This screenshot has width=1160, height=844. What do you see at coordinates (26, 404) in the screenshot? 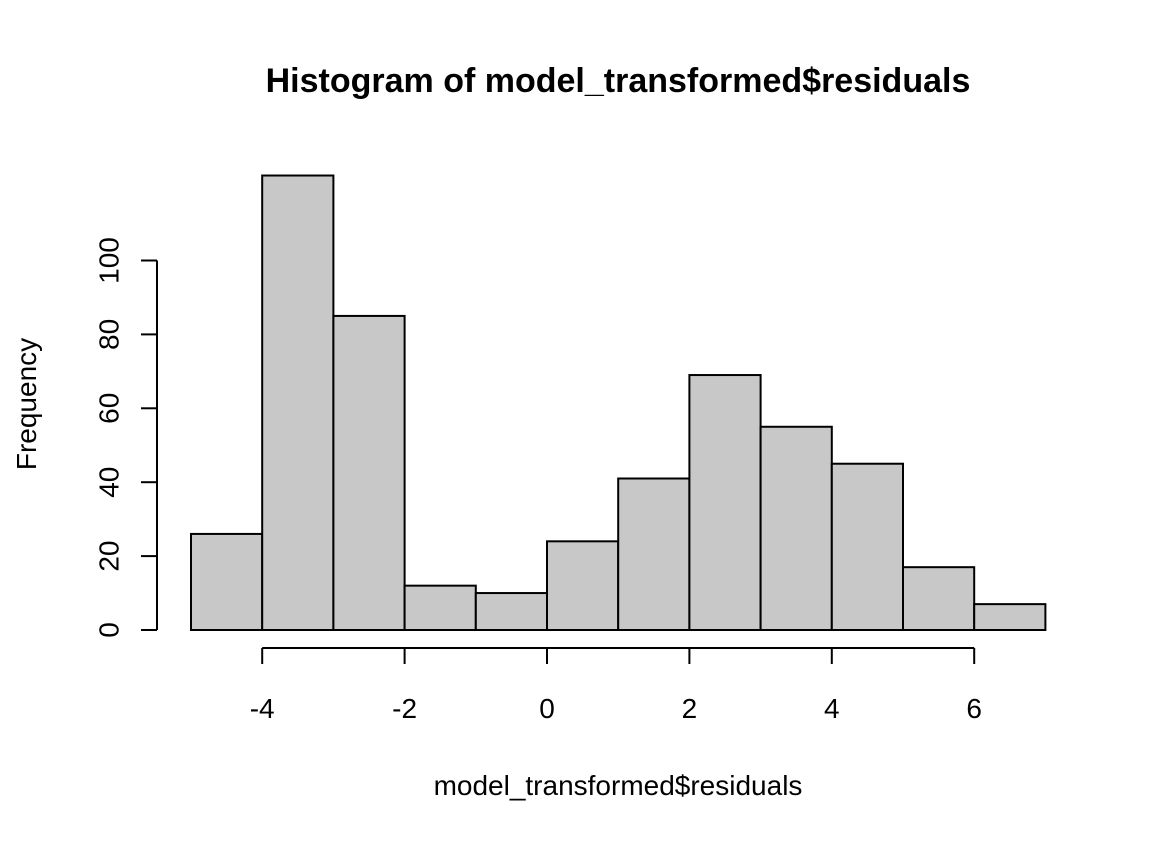
I see `y-axis-label: Frequency` at bounding box center [26, 404].